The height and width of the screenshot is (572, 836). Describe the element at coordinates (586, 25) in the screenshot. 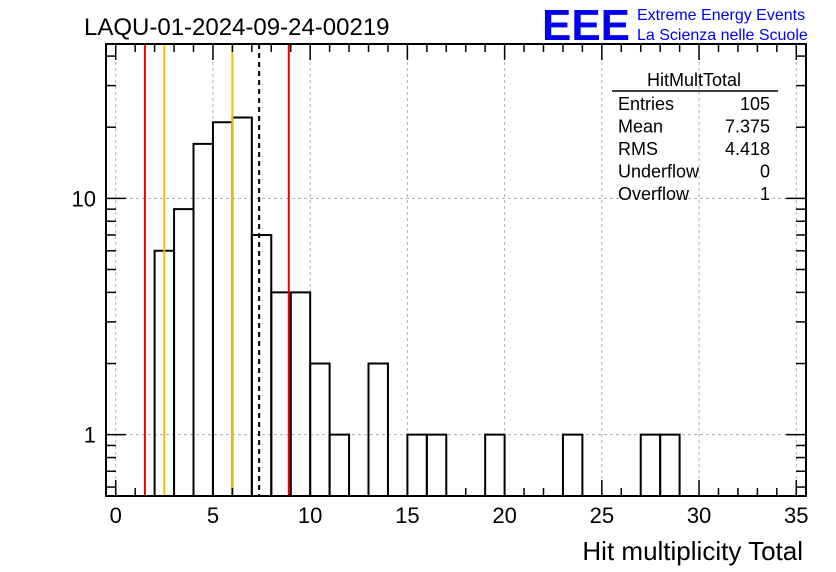

I see `eee-logo: EEE` at that location.